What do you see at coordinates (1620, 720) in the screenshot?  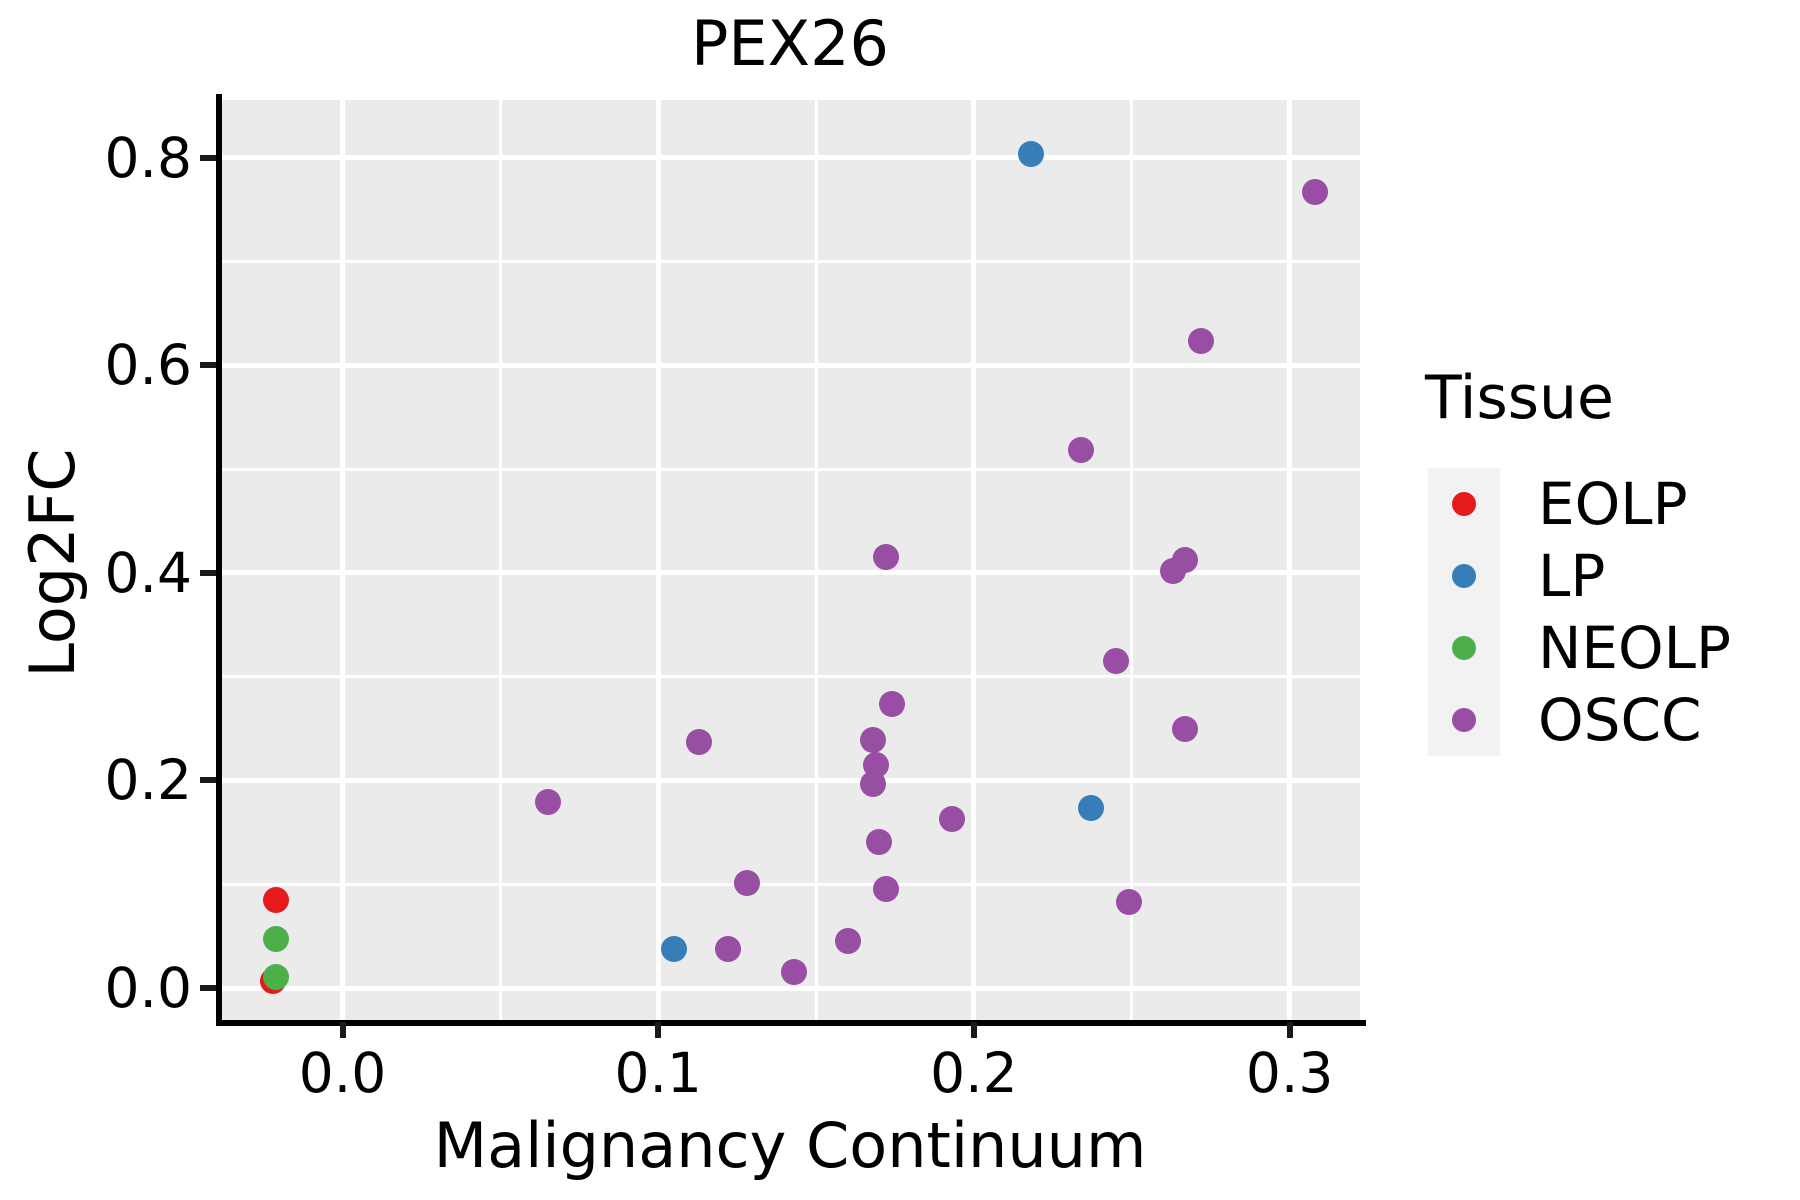 I see `legend-label-OSCC: OSCC` at bounding box center [1620, 720].